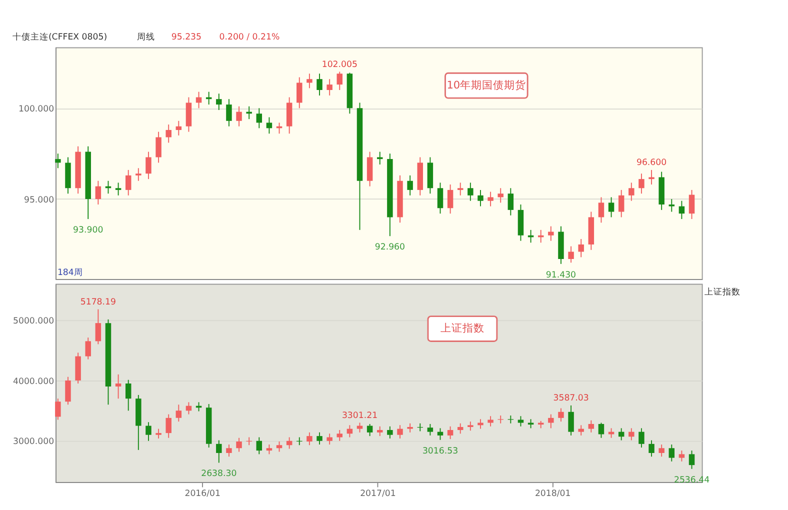 This screenshot has width=788, height=510. I want to click on text: 10年期国债期货, so click(486, 85).